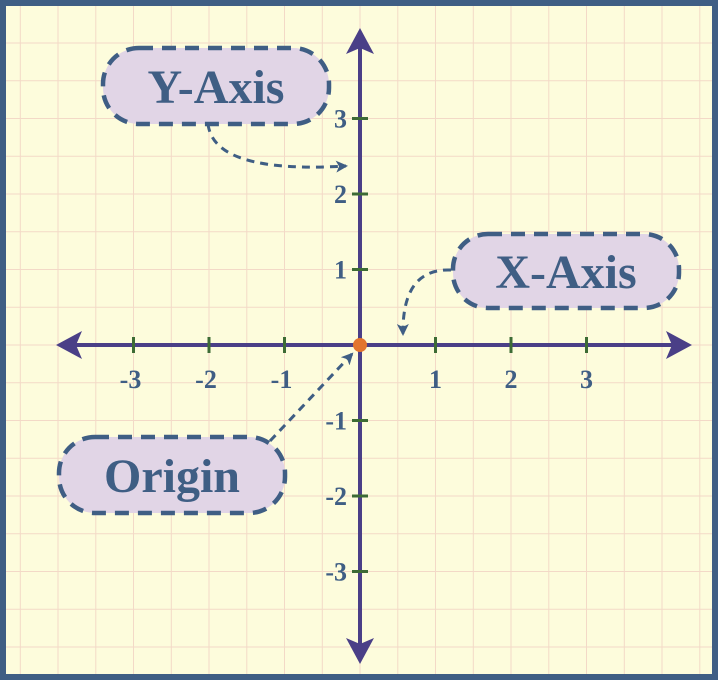 Image resolution: width=718 pixels, height=680 pixels. Describe the element at coordinates (360, 41) in the screenshot. I see `y-axis-top-arrow` at that location.